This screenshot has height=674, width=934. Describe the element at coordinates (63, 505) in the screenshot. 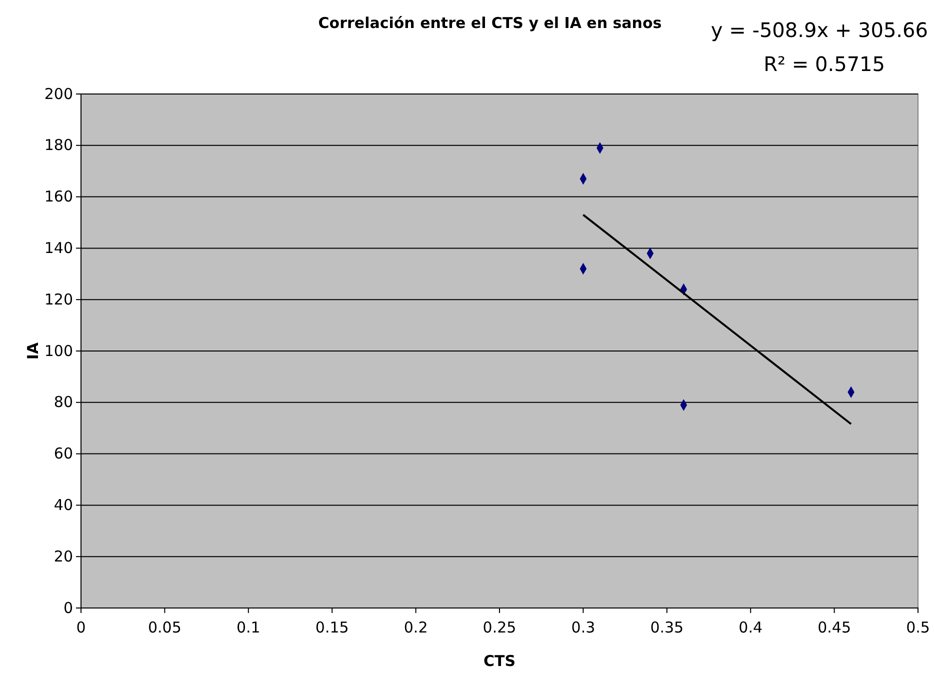

I see `y-tick-label: 40` at that location.